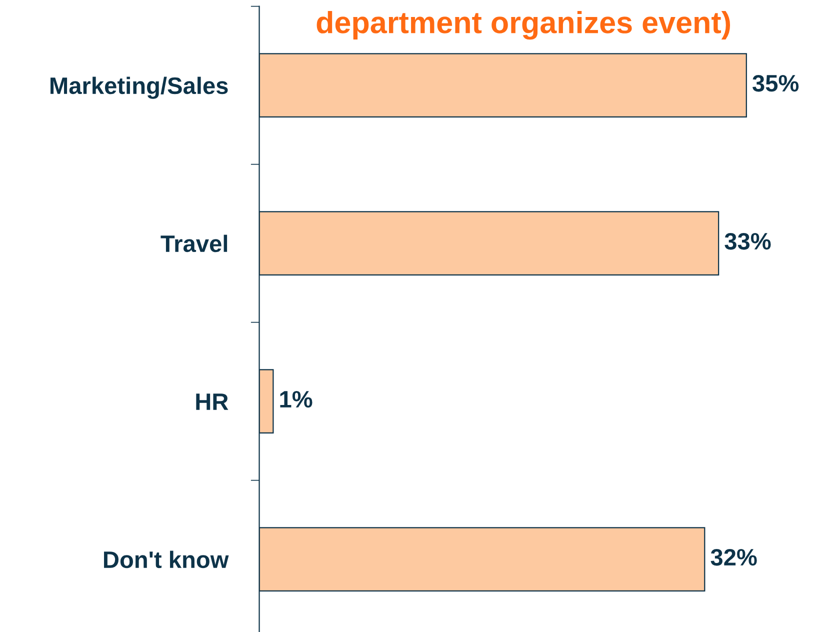 The height and width of the screenshot is (632, 831). Describe the element at coordinates (212, 402) in the screenshot. I see `y-tick-label: HR` at that location.